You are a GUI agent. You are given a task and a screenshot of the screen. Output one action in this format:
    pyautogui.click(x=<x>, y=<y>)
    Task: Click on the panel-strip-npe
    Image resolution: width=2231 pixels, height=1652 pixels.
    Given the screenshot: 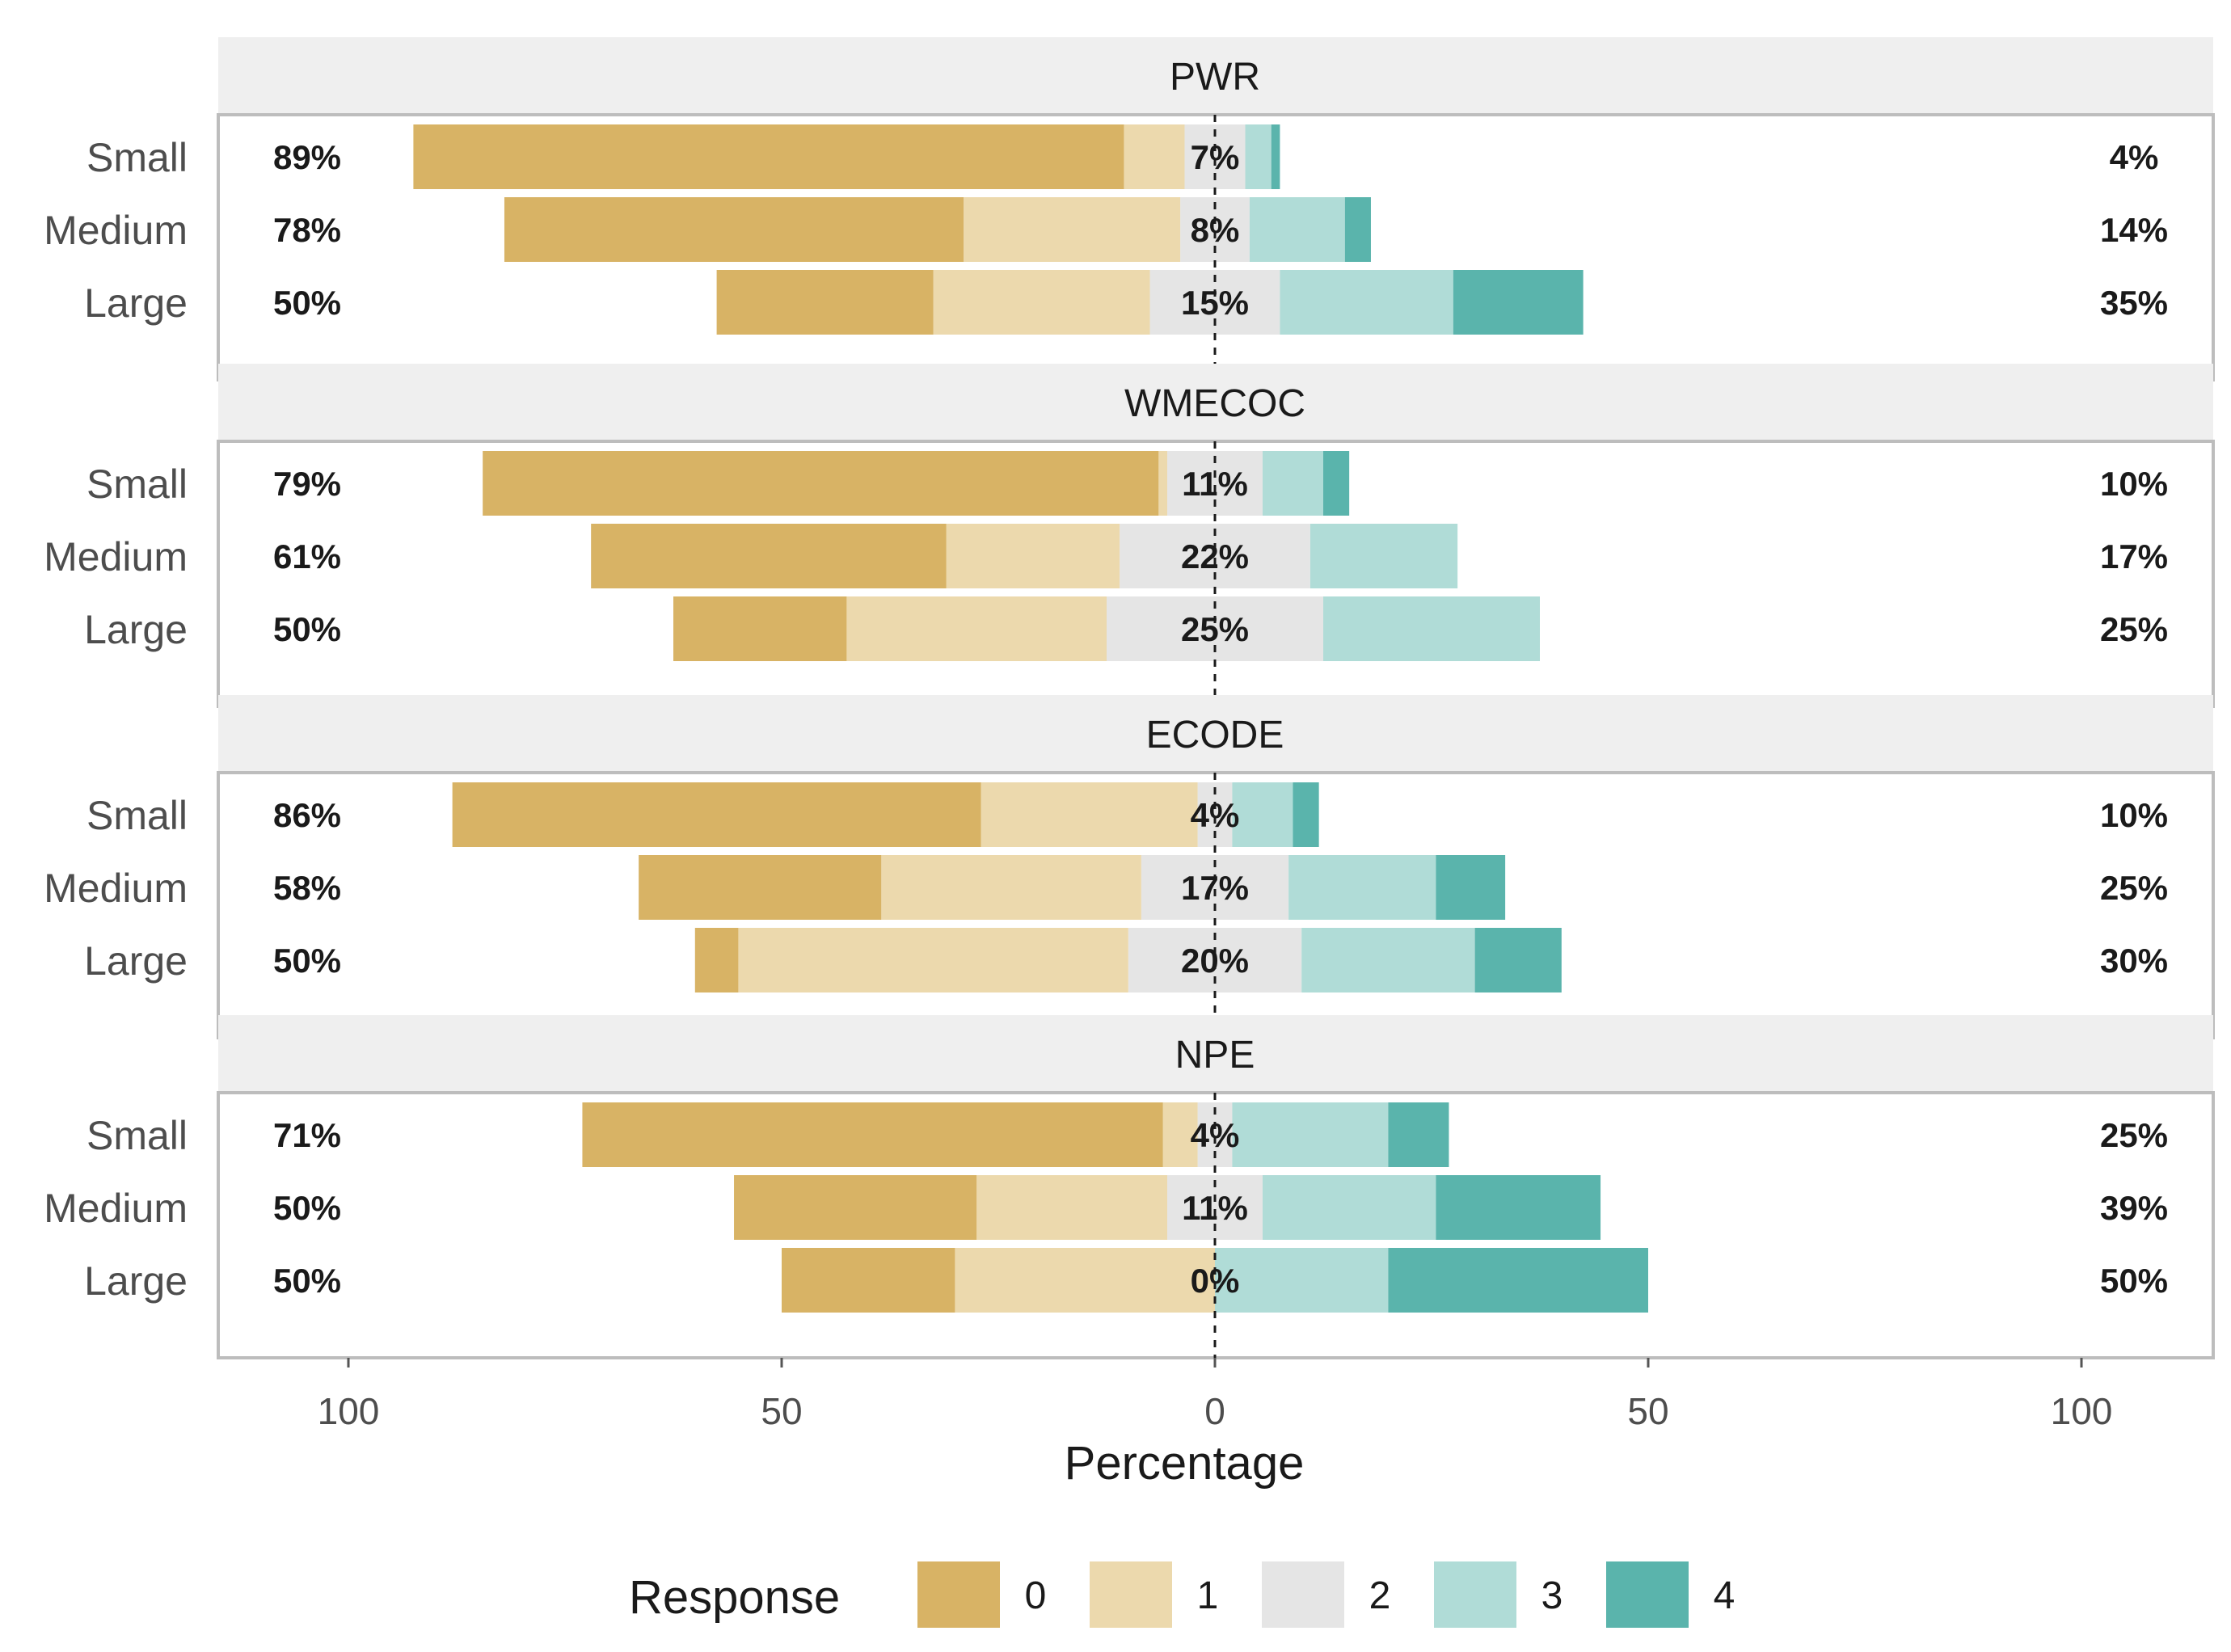 What is the action you would take?
    pyautogui.click(x=1216, y=1054)
    